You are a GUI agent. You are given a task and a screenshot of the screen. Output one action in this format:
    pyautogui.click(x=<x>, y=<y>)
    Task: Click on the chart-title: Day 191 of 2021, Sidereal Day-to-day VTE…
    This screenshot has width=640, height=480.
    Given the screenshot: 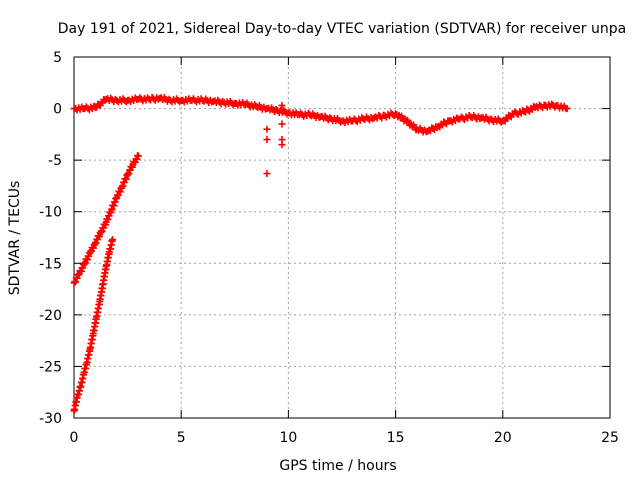 What is the action you would take?
    pyautogui.click(x=342, y=29)
    